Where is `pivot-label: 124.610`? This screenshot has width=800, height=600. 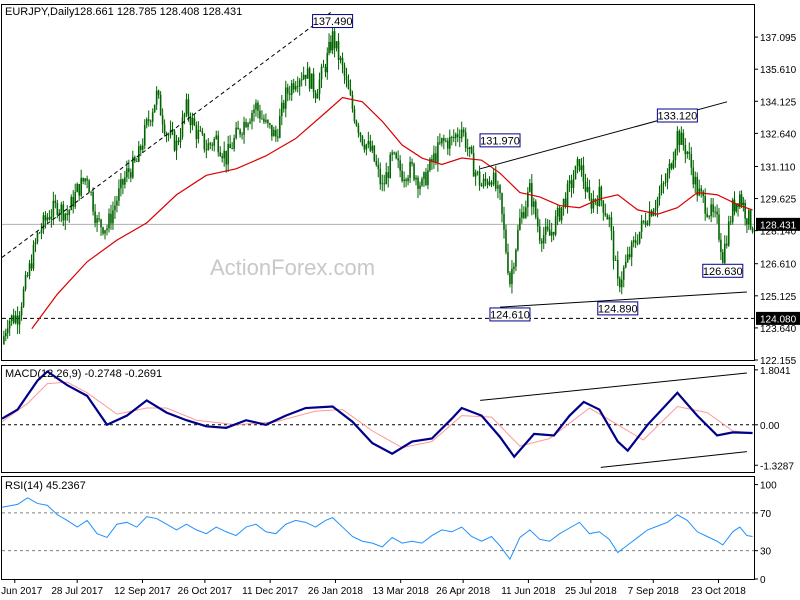
pivot-label: 124.610 is located at coordinates (510, 315).